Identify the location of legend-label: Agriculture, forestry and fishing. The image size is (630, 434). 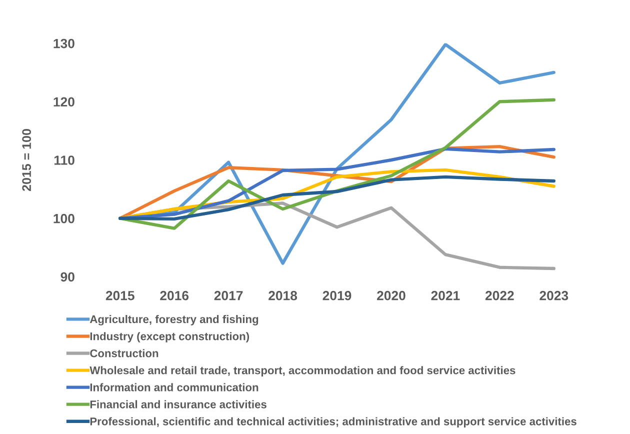
(174, 320).